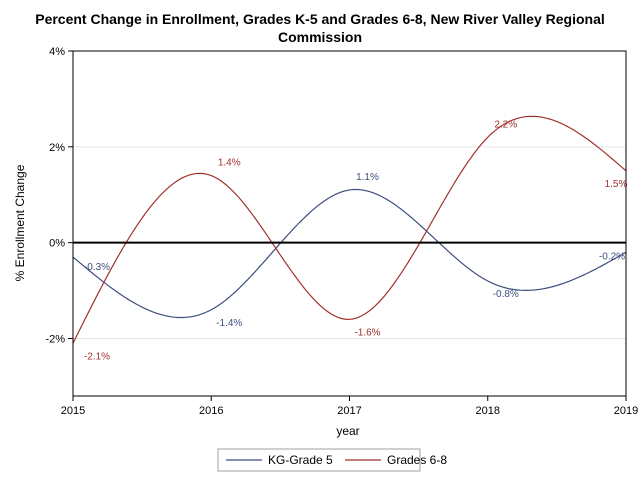 The height and width of the screenshot is (480, 640). What do you see at coordinates (229, 323) in the screenshot?
I see `data-label: -1.4%` at bounding box center [229, 323].